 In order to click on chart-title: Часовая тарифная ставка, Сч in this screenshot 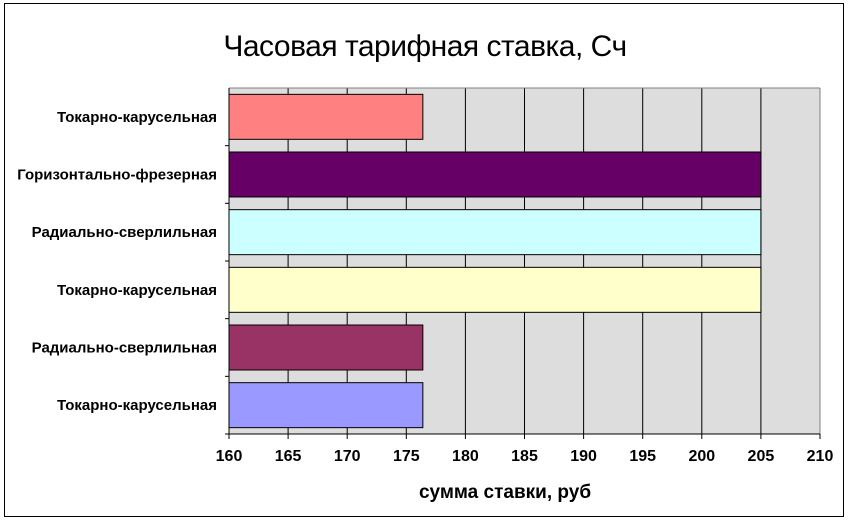, I will do `click(424, 46)`.